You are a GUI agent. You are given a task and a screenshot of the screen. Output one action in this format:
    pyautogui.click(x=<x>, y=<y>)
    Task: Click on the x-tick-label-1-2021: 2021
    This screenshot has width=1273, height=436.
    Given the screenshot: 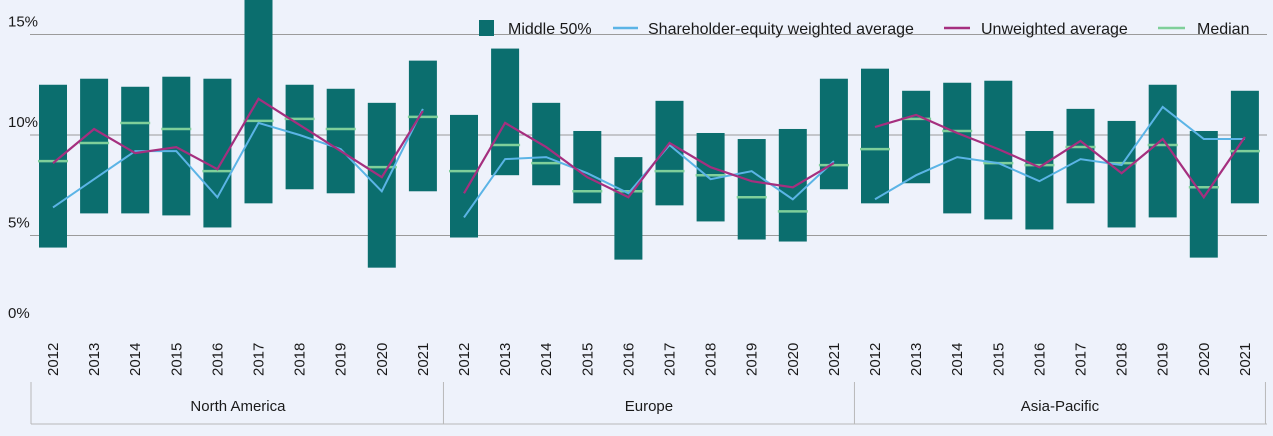 What is the action you would take?
    pyautogui.click(x=834, y=359)
    